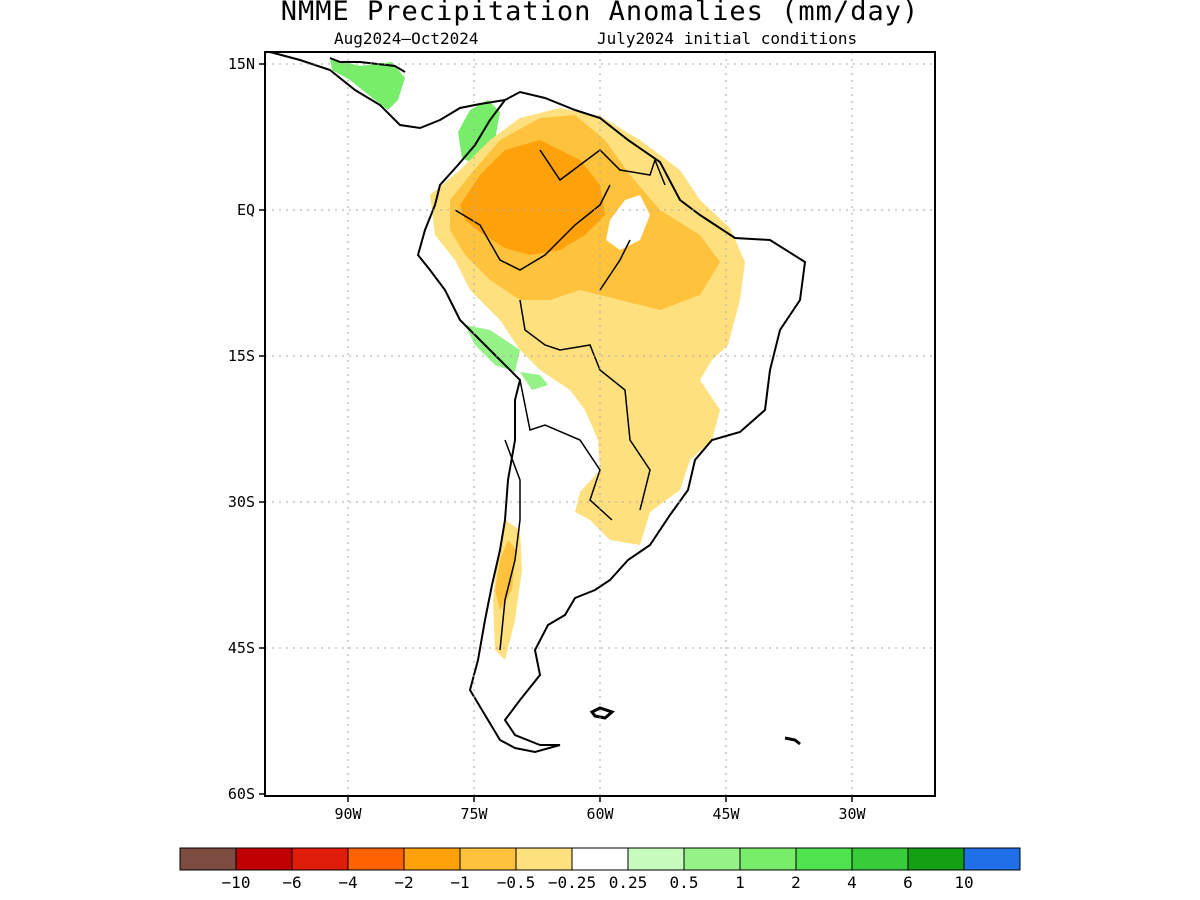  What do you see at coordinates (505, 575) in the screenshot?
I see `chile-dry-anomaly-medium` at bounding box center [505, 575].